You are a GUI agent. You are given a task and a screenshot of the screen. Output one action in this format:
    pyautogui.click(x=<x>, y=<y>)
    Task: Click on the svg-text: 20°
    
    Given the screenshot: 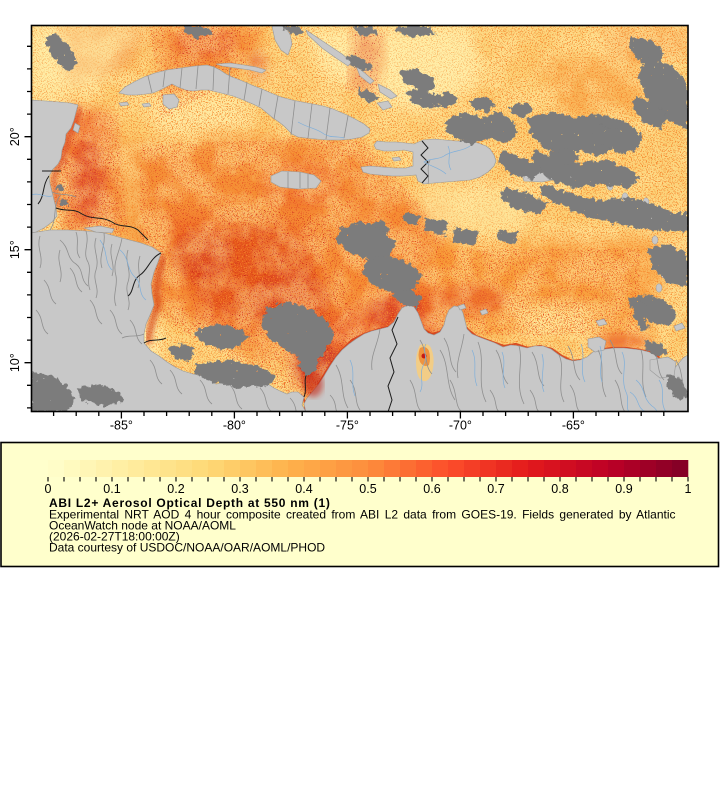 What is the action you would take?
    pyautogui.click(x=15, y=136)
    